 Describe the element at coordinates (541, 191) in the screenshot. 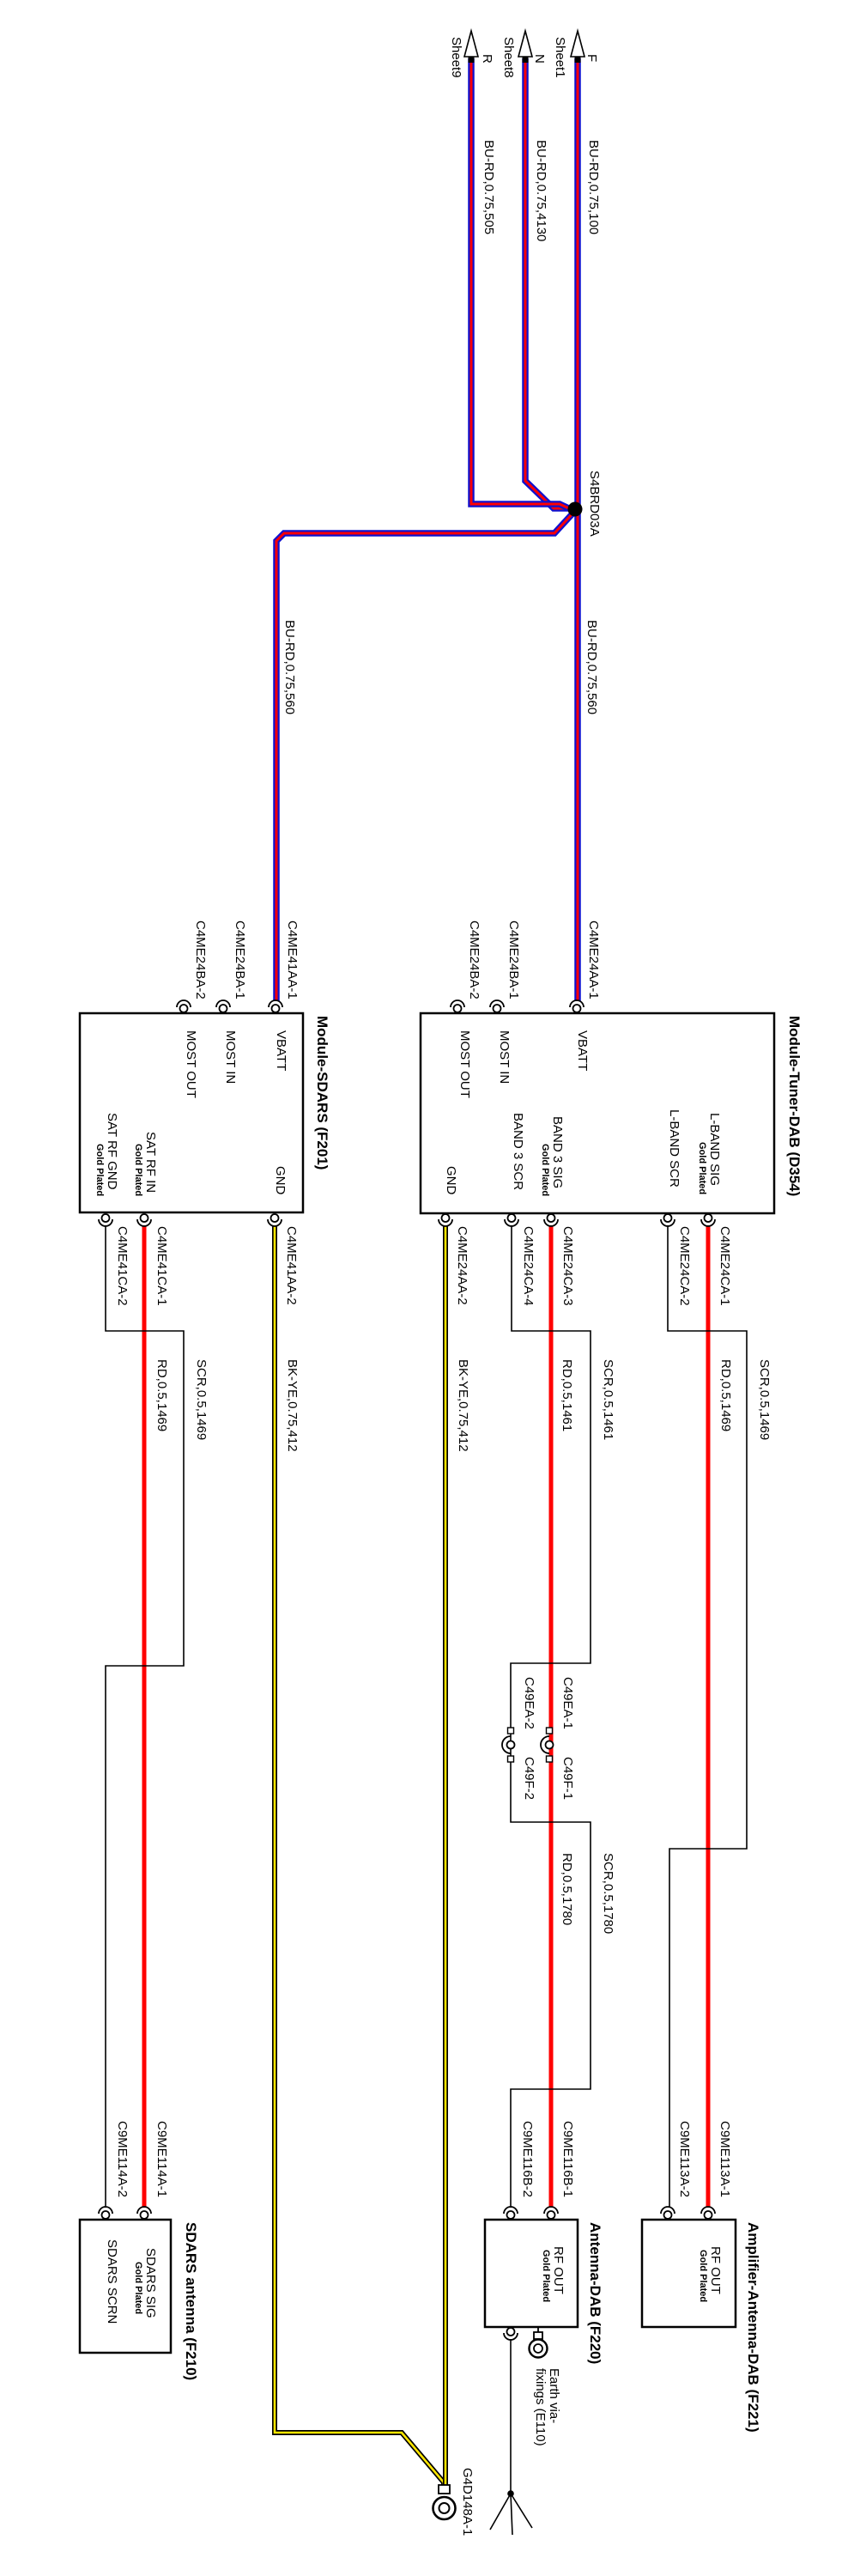

I see `wire-spec: BU-RD,0.75,4130` at that location.